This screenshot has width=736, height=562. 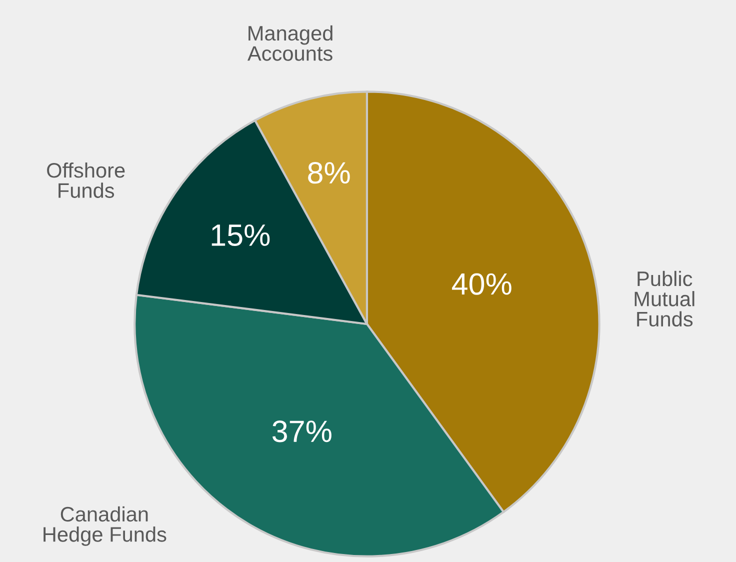 What do you see at coordinates (289, 43) in the screenshot?
I see `slice-label: Managed Accounts` at bounding box center [289, 43].